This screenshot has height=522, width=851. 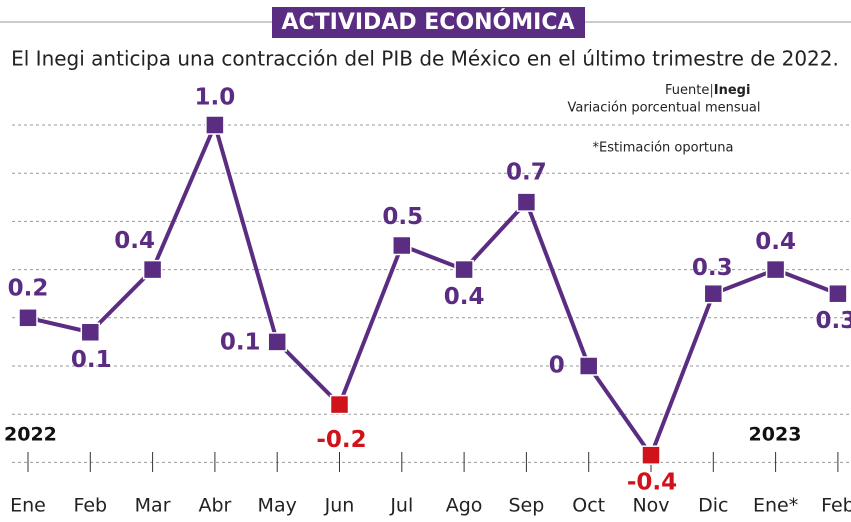 I want to click on chart-title: ACTIVIDAD ECONÓMICA, so click(x=427, y=22).